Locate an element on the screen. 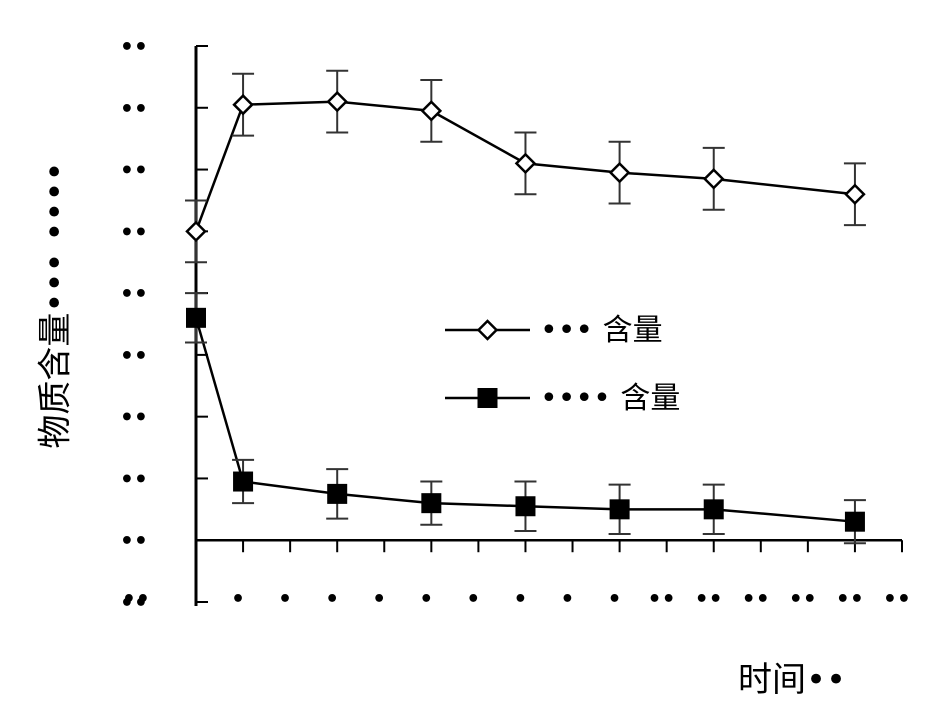 Image resolution: width=940 pixels, height=727 pixels. y-axis-label: 物质含量••• •••• is located at coordinates (55, 305).